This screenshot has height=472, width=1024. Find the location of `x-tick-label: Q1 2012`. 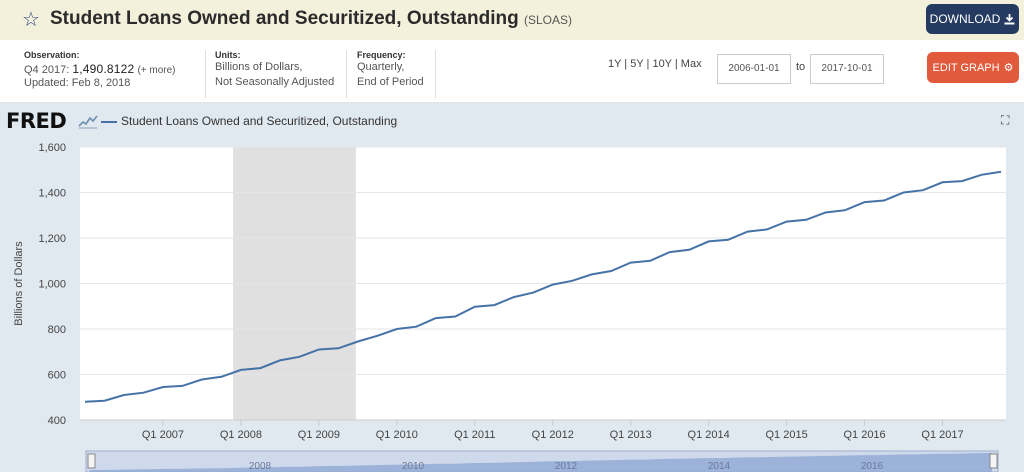

x-tick-label: Q1 2012 is located at coordinates (553, 435).